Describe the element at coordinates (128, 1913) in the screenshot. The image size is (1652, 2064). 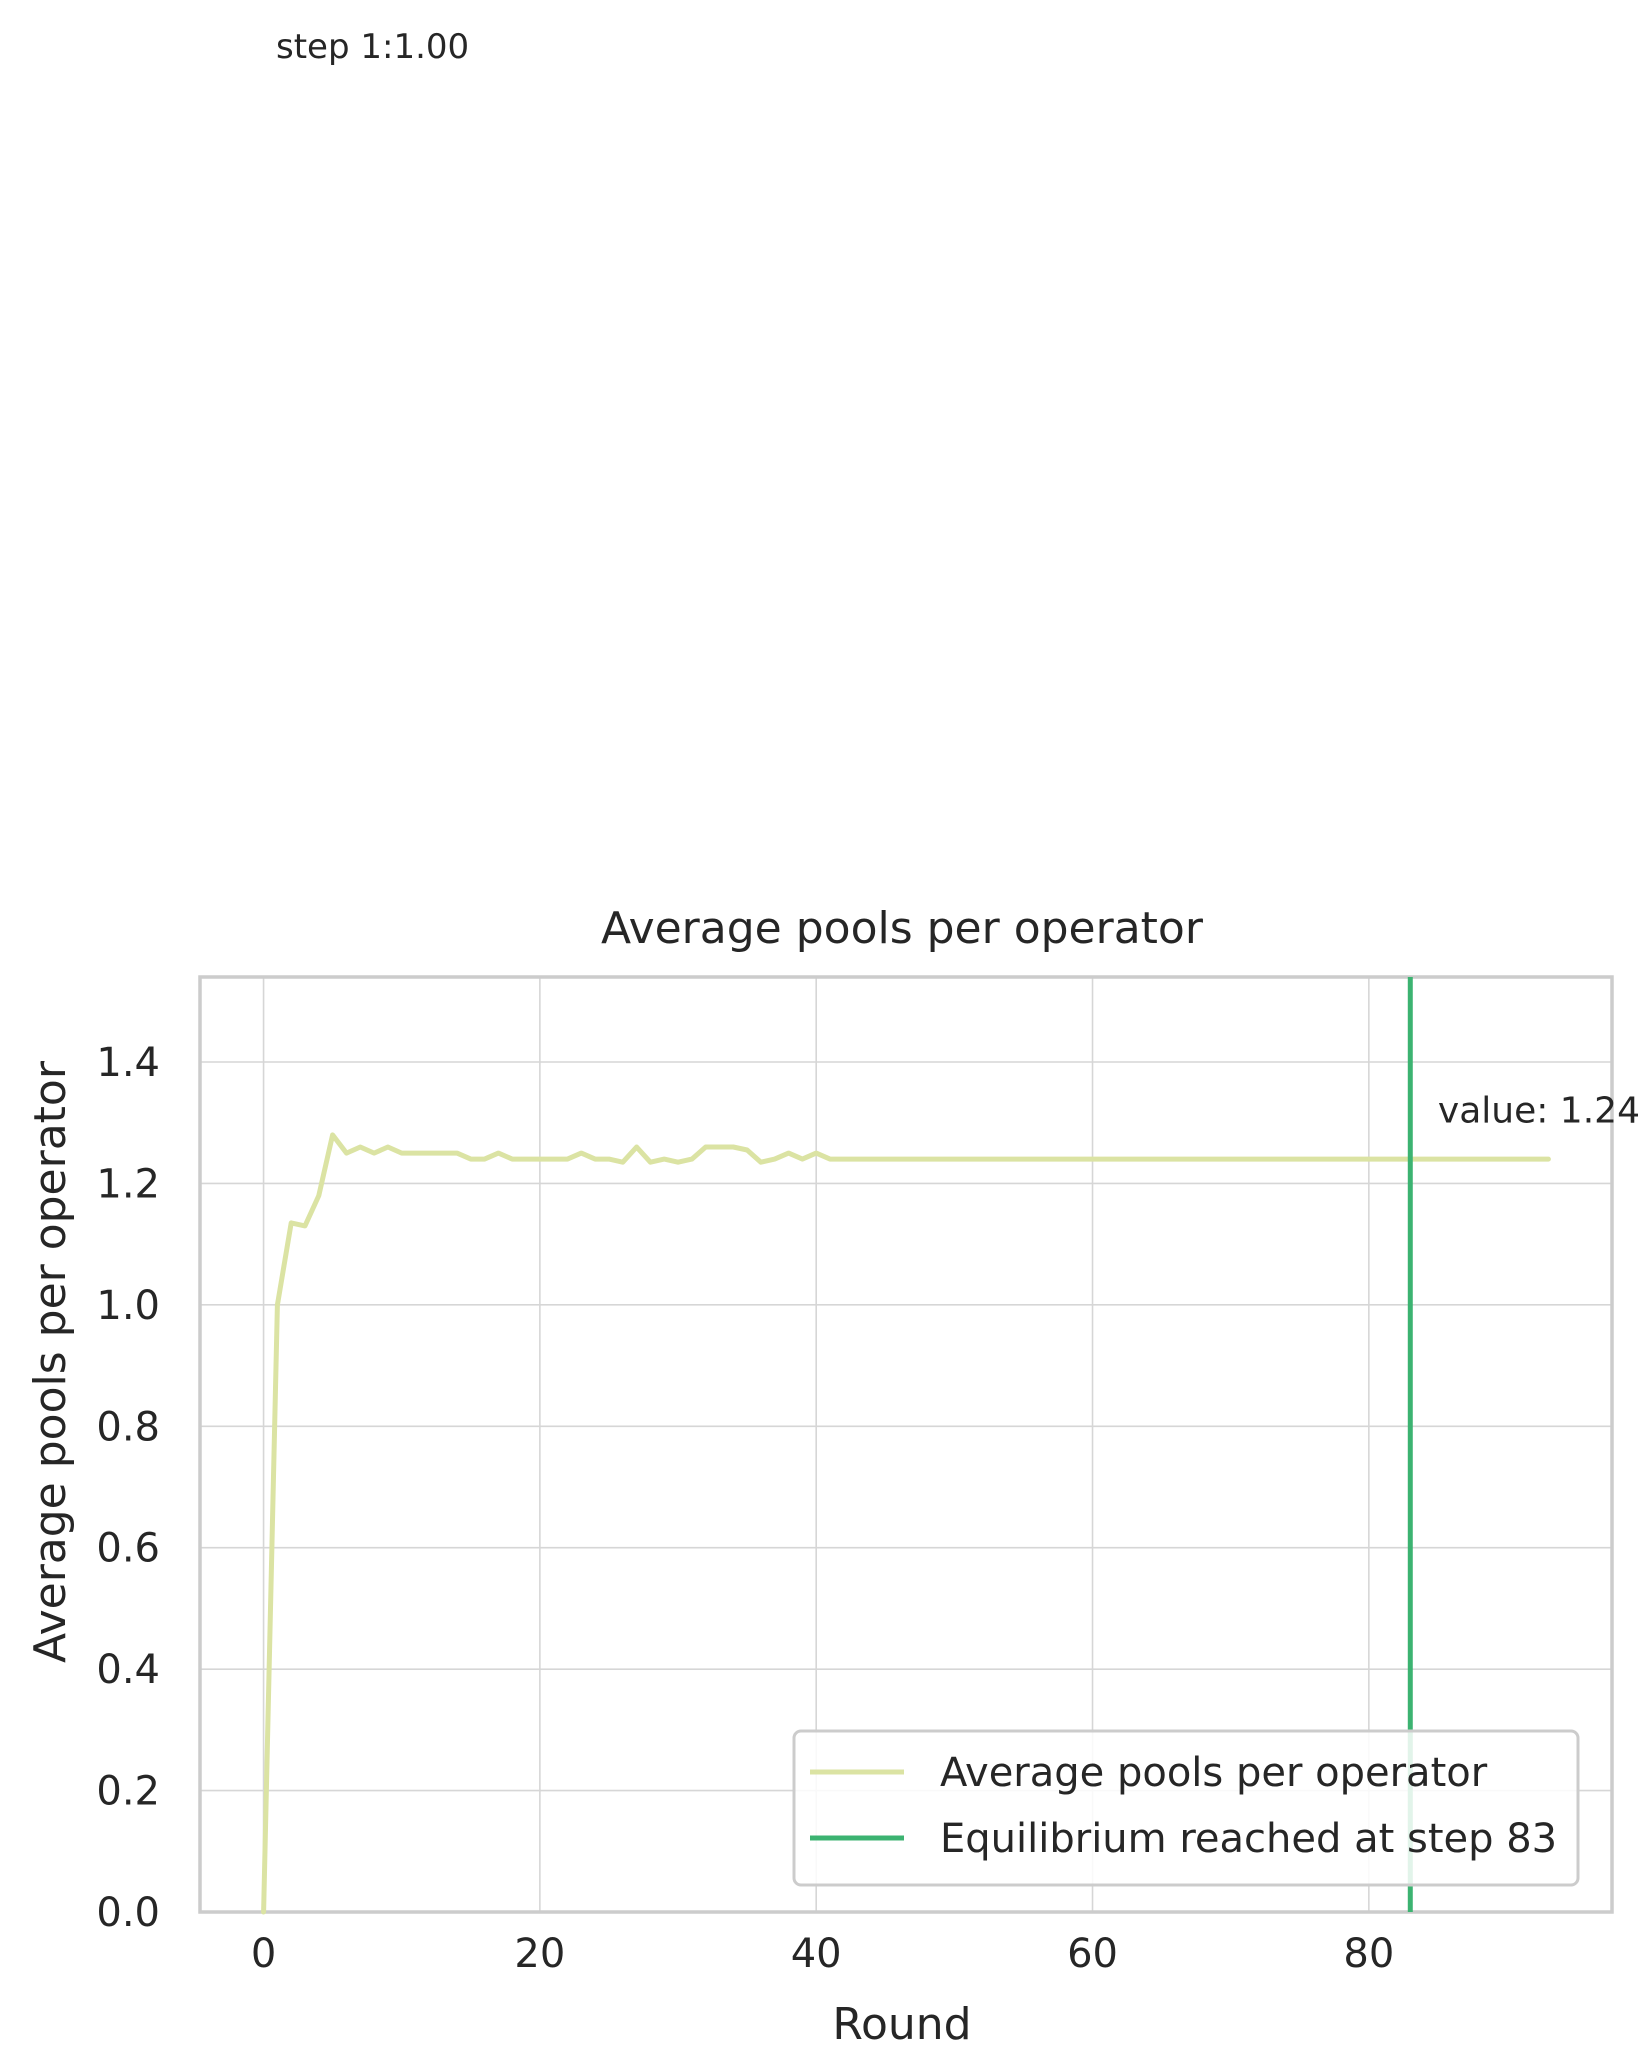
I see `y-tick-label: 0.0` at that location.